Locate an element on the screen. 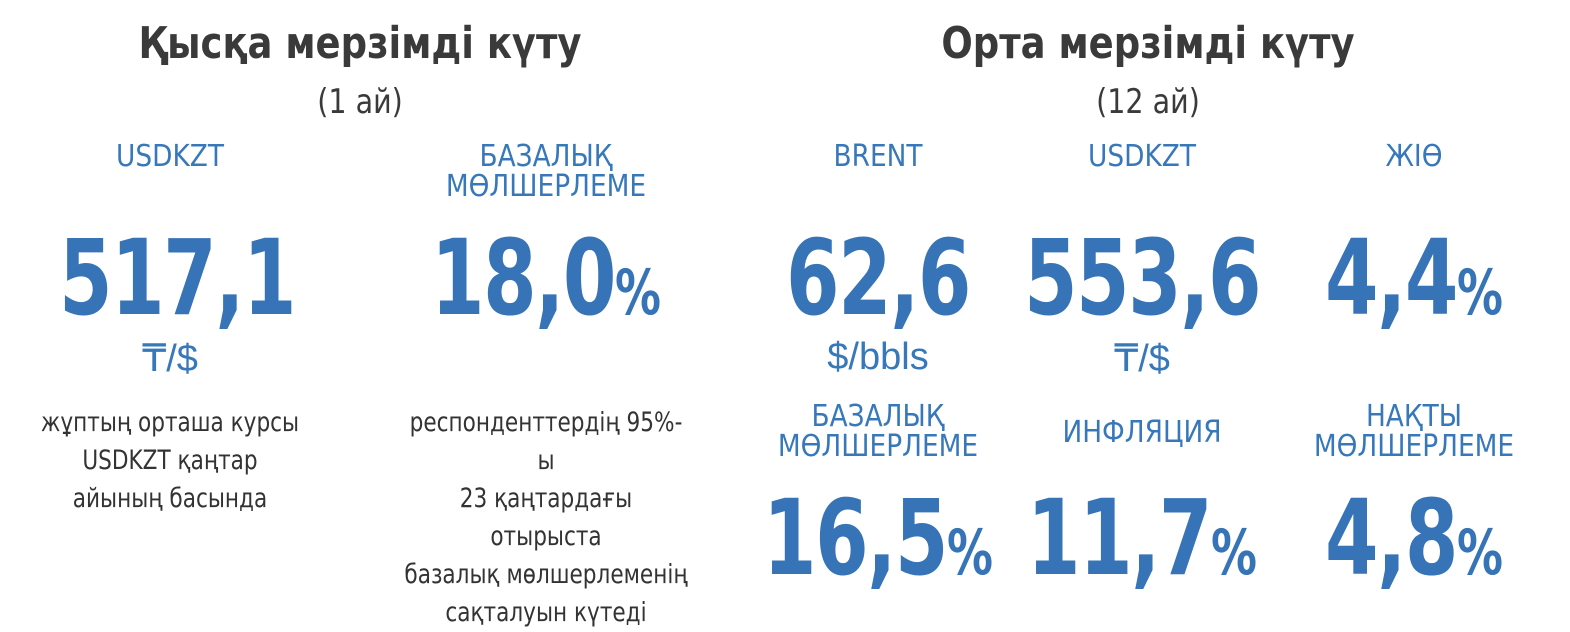  short-term-subtitle: (1 ай) is located at coordinates (360, 102).